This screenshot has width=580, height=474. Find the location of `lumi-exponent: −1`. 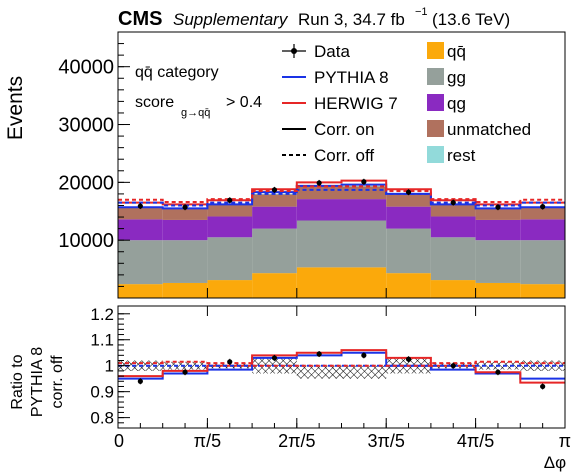

lumi-exponent: −1 is located at coordinates (421, 12).